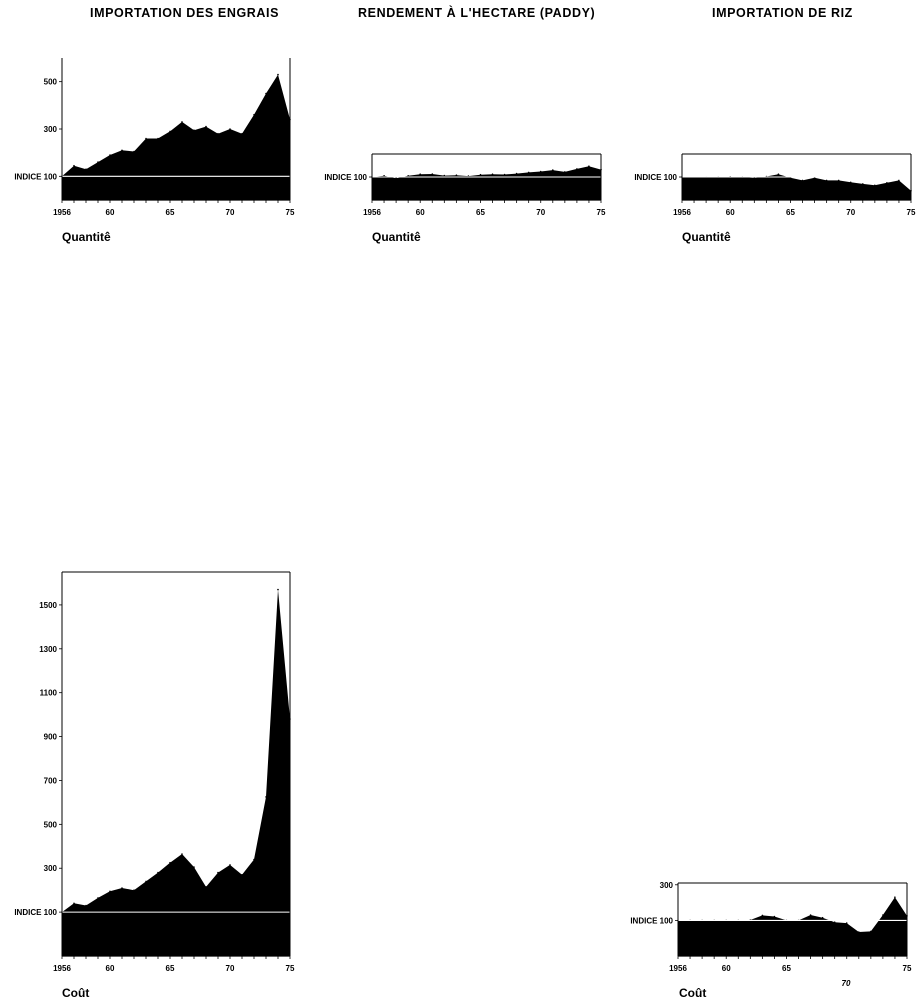  I want to click on engrais-quantite-x-label-75: 75, so click(290, 212).